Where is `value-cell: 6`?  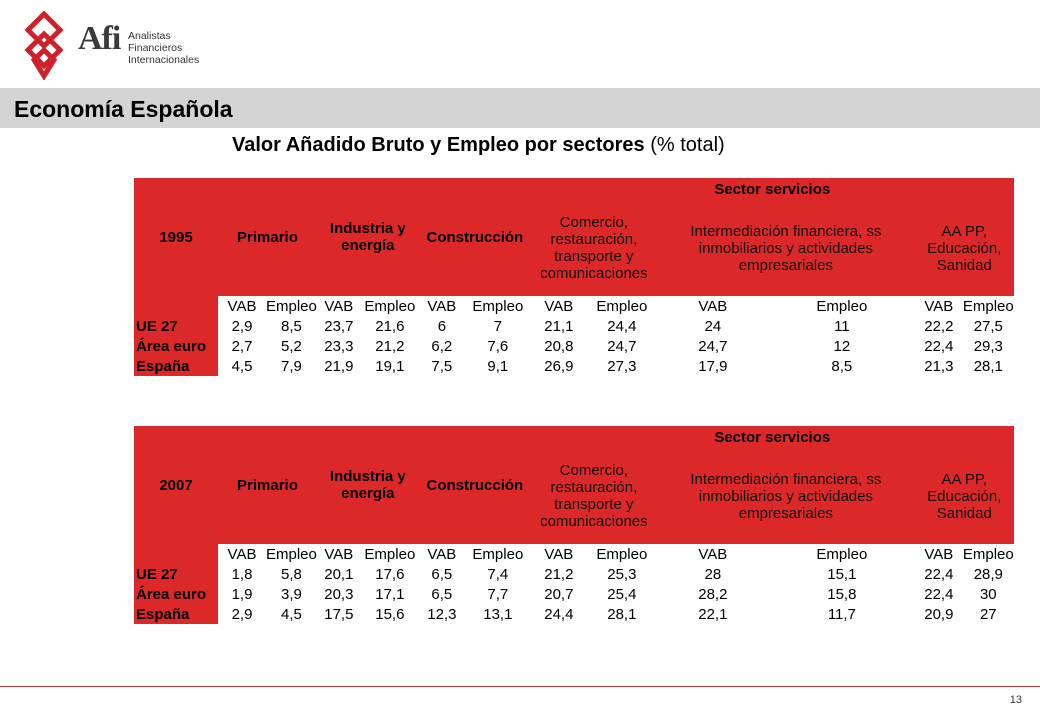
value-cell: 6 is located at coordinates (442, 326).